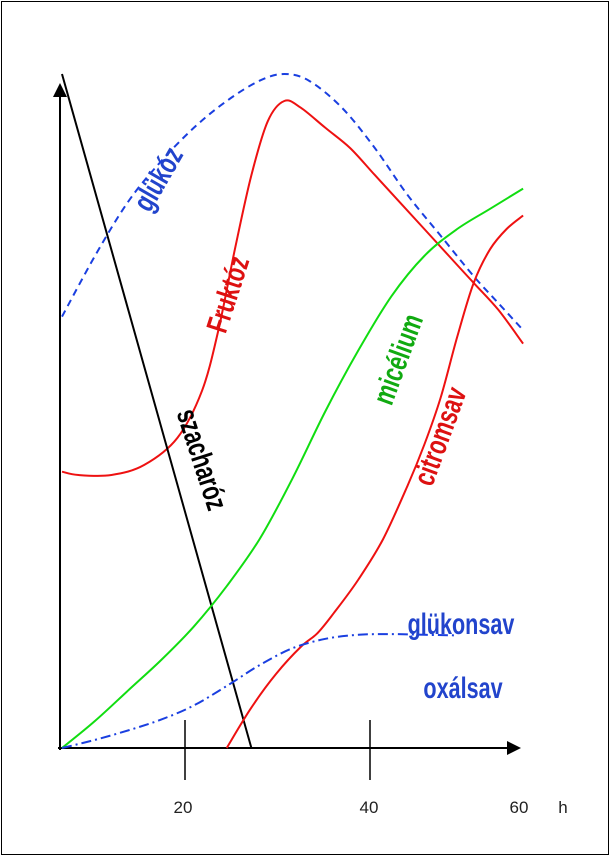  Describe the element at coordinates (463, 687) in the screenshot. I see `curve-label-6: oxálsav` at that location.